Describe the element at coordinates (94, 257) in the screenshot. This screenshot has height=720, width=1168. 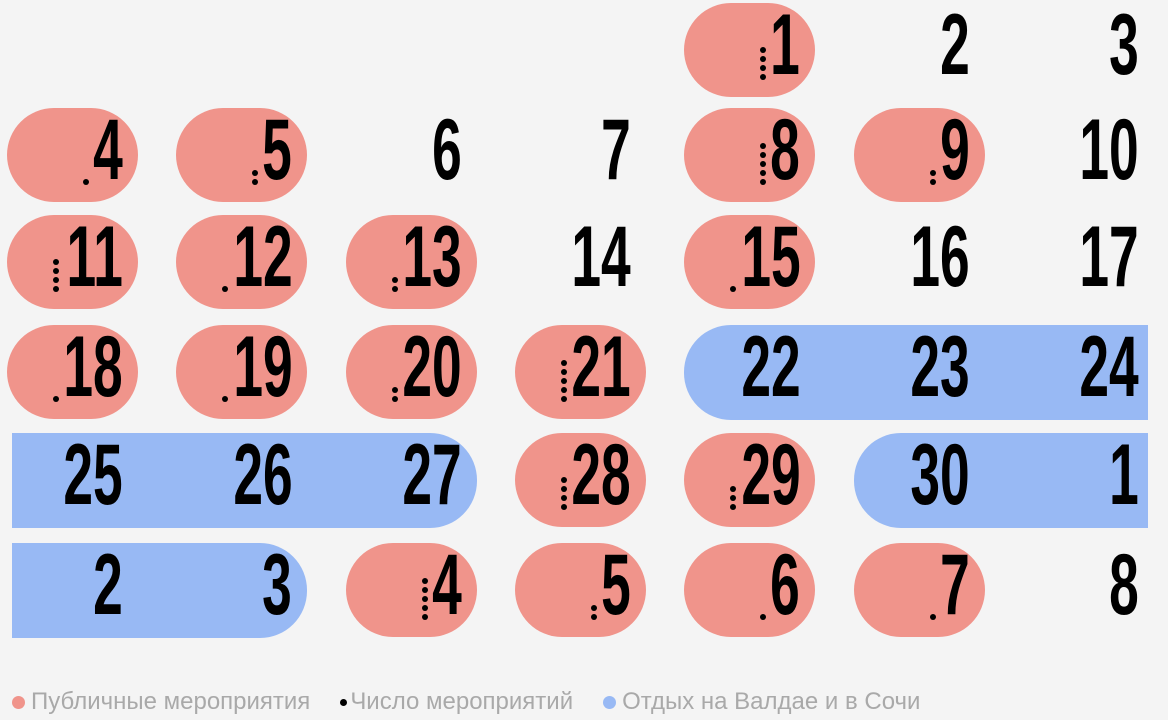
I see `day-number: 11` at that location.